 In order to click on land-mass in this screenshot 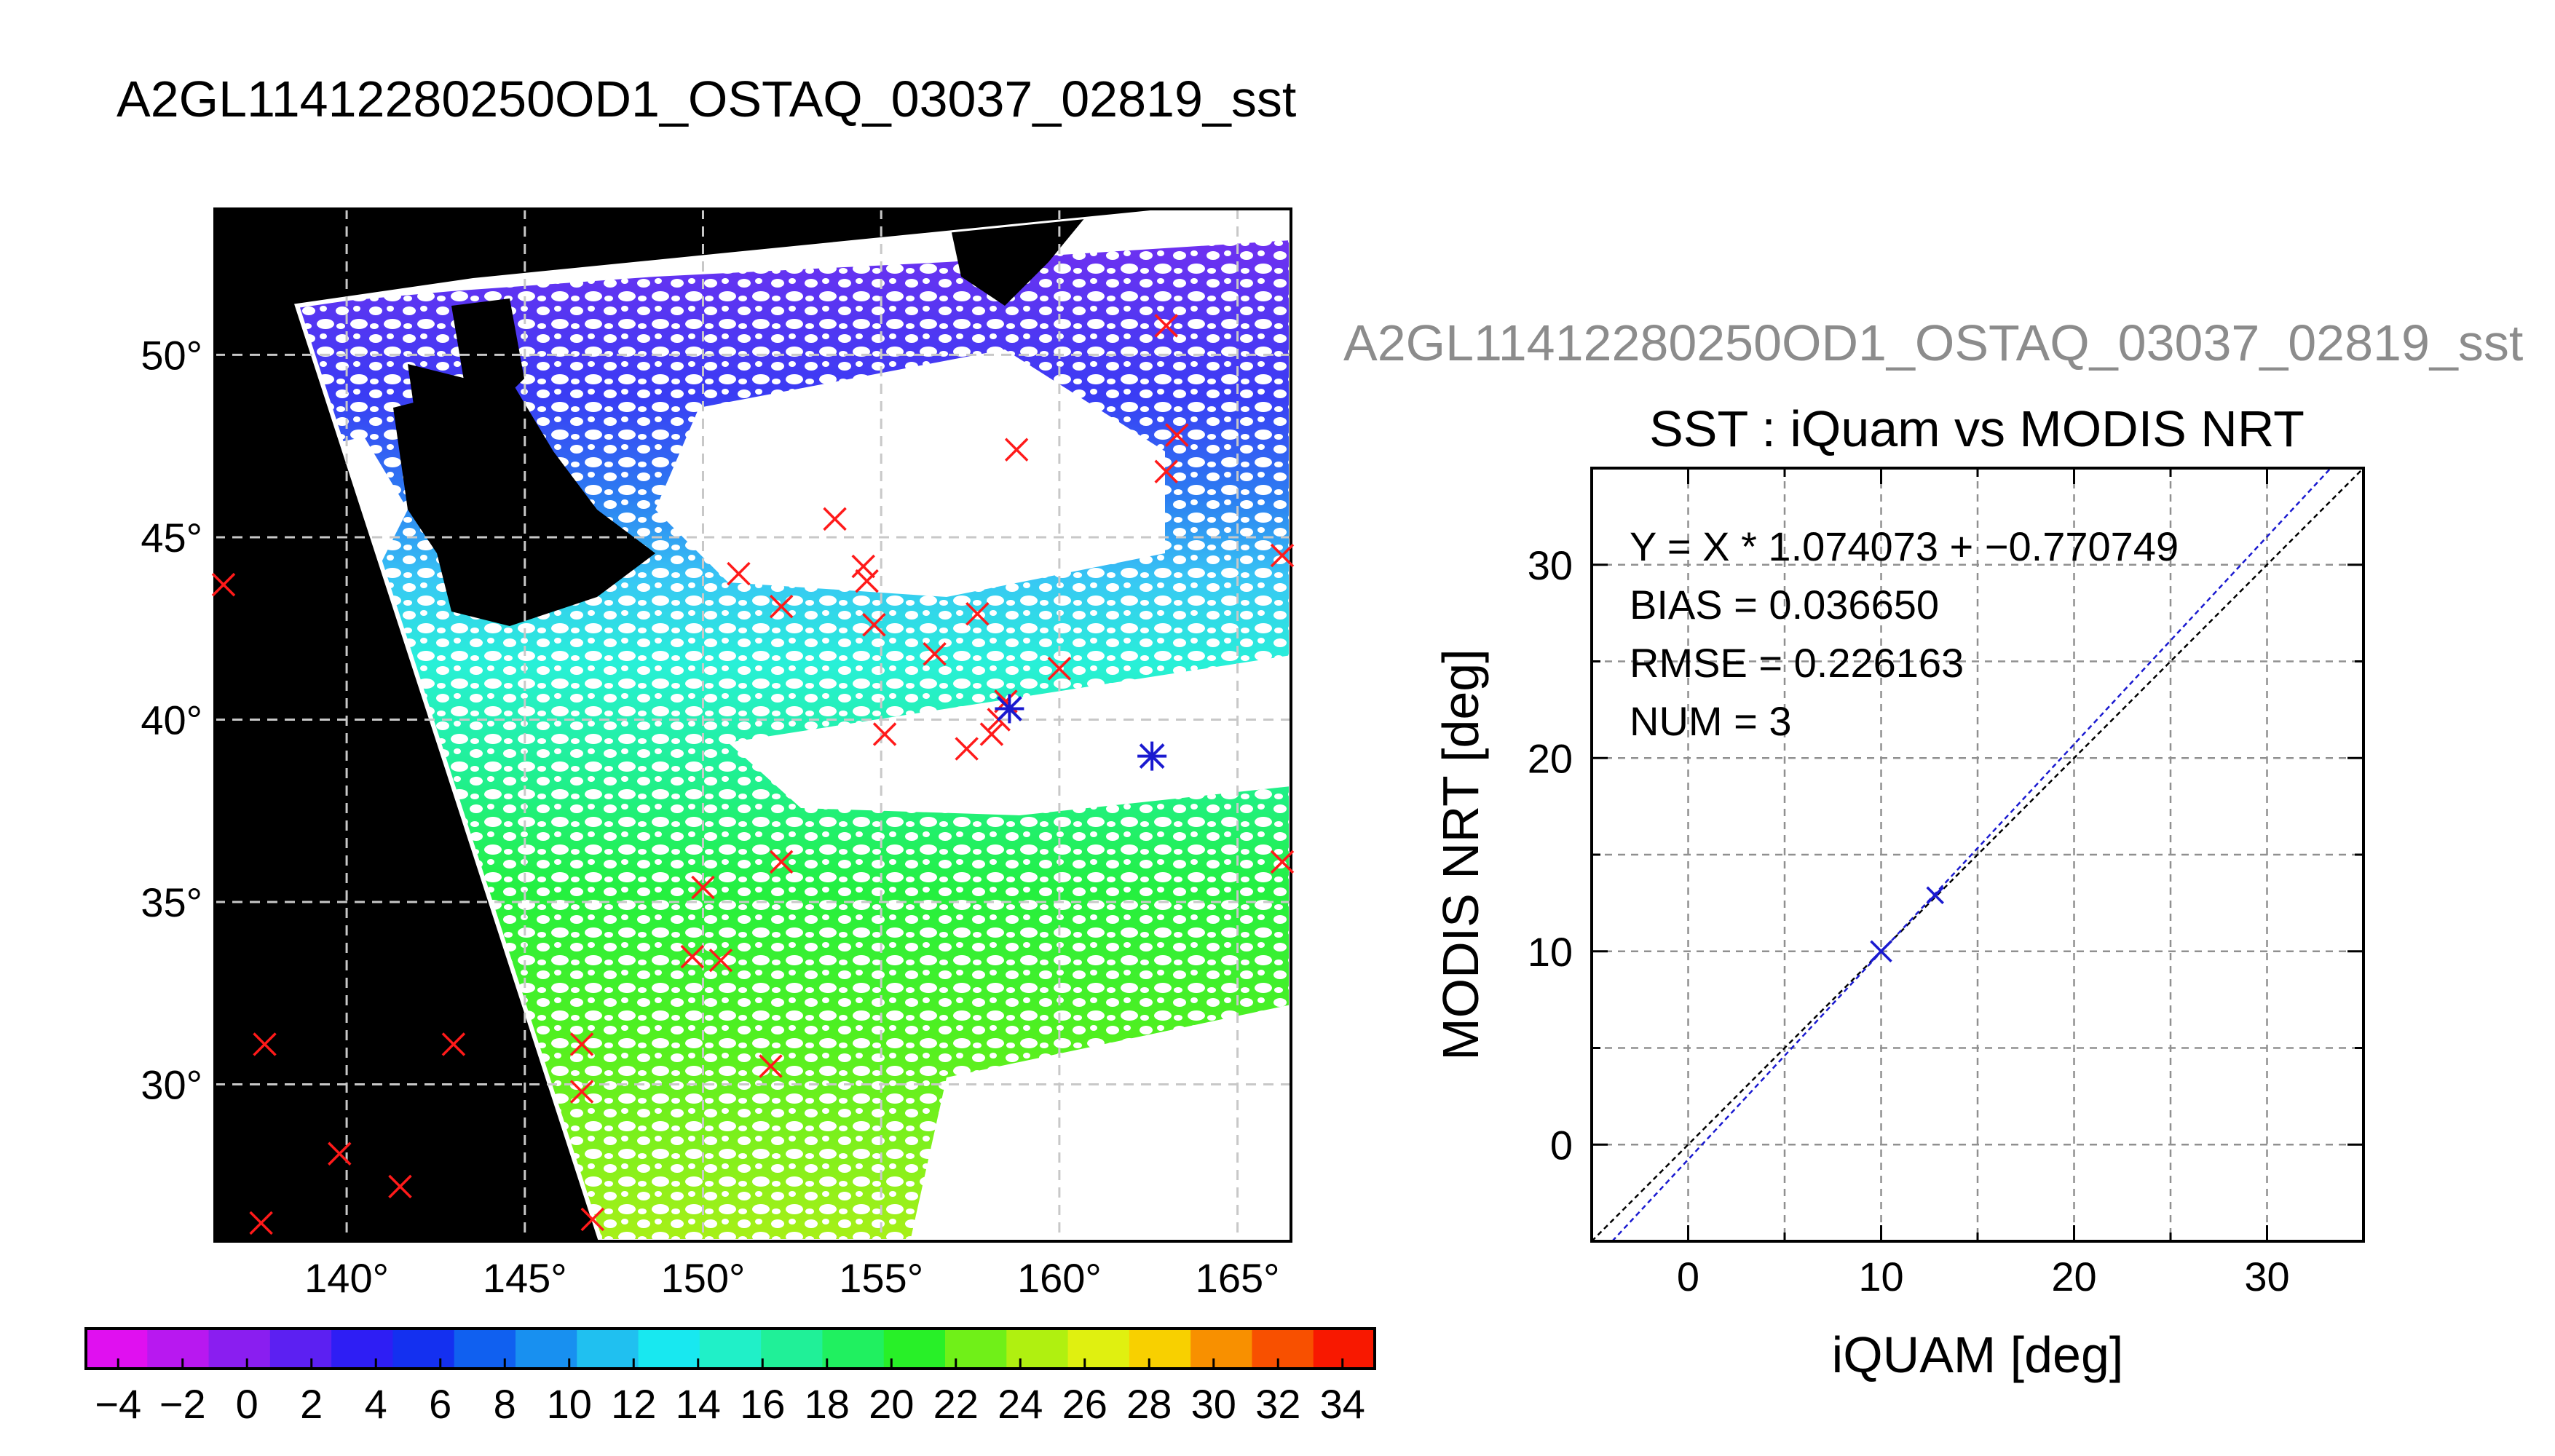, I will do `click(1019, 257)`.